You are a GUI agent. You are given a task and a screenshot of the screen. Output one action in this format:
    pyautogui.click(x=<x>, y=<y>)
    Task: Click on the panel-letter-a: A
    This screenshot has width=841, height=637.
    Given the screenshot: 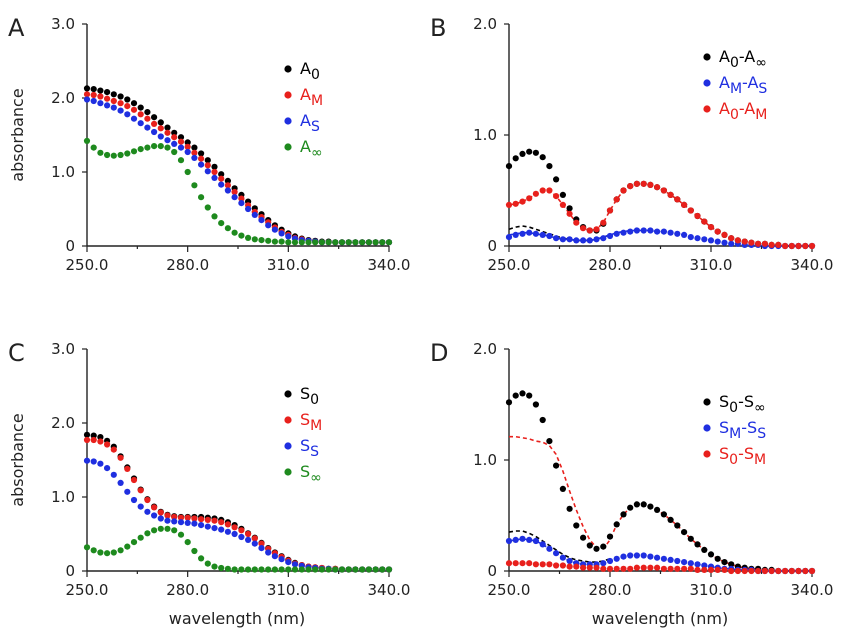 What is the action you would take?
    pyautogui.click(x=16, y=28)
    